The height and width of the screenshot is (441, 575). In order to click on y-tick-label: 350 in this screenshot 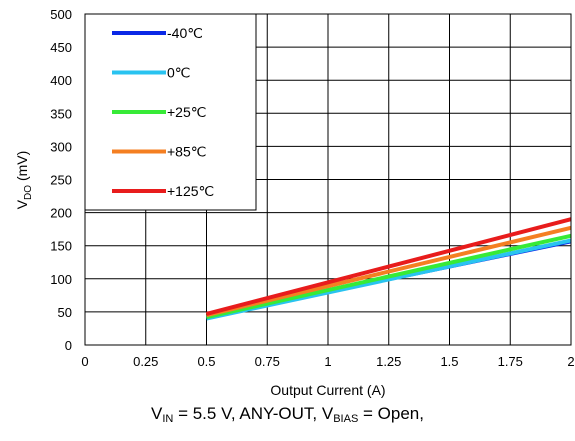, I will do `click(61, 113)`.